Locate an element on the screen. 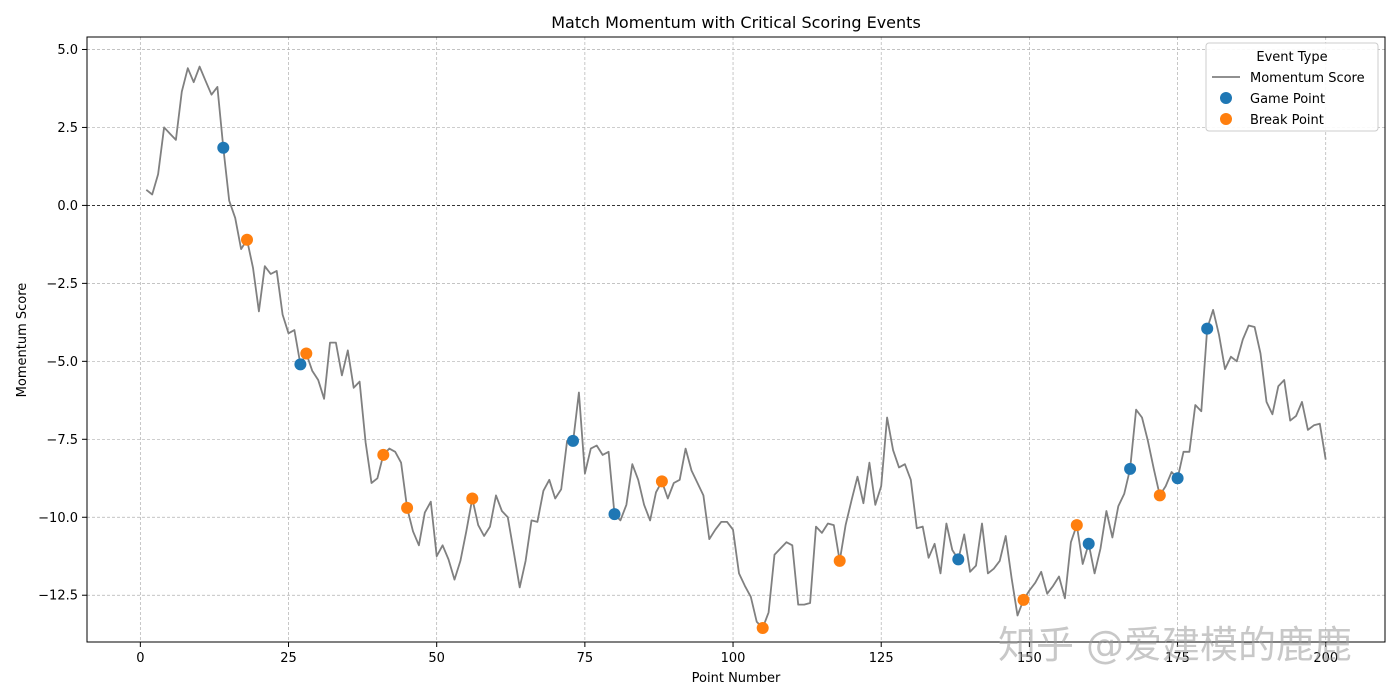 Image resolution: width=1400 pixels, height=700 pixels. y-tick-label: 0.0 is located at coordinates (67, 206).